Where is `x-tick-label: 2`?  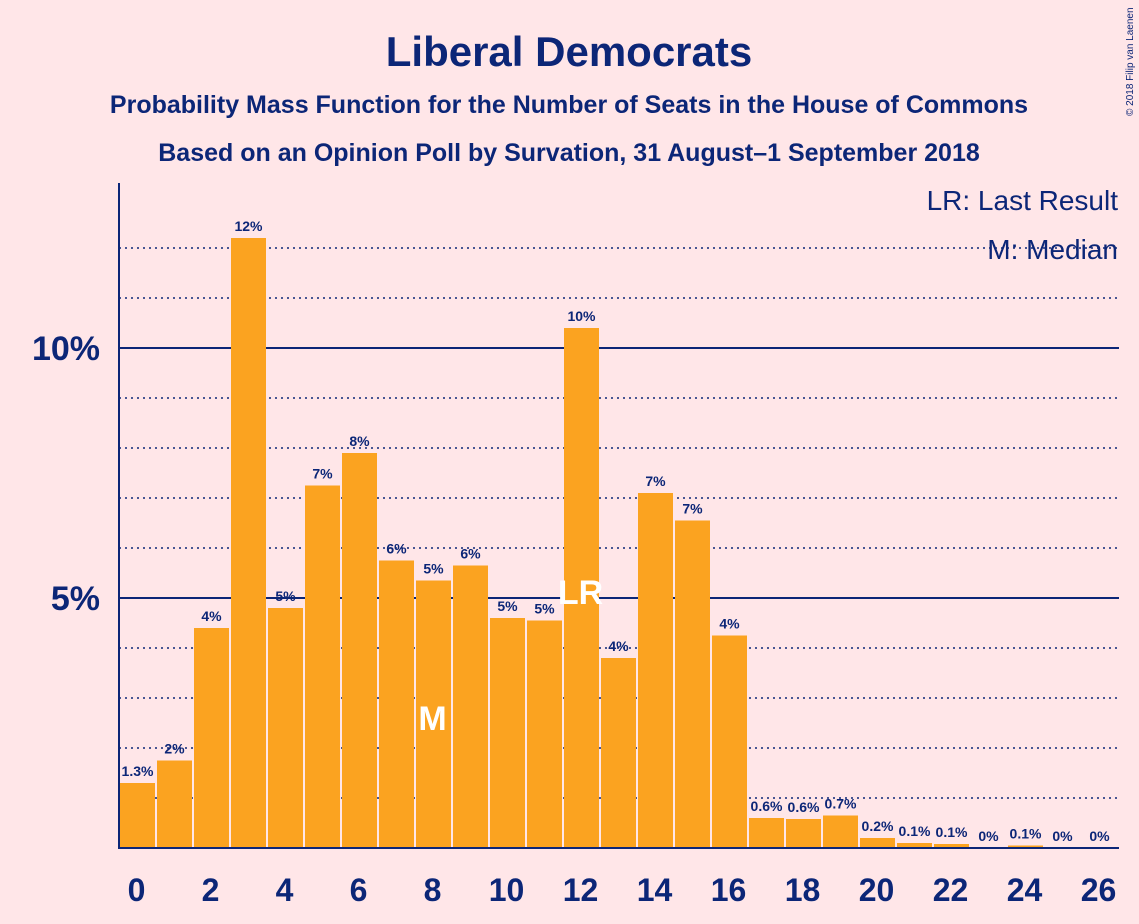
x-tick-label: 2 is located at coordinates (211, 890).